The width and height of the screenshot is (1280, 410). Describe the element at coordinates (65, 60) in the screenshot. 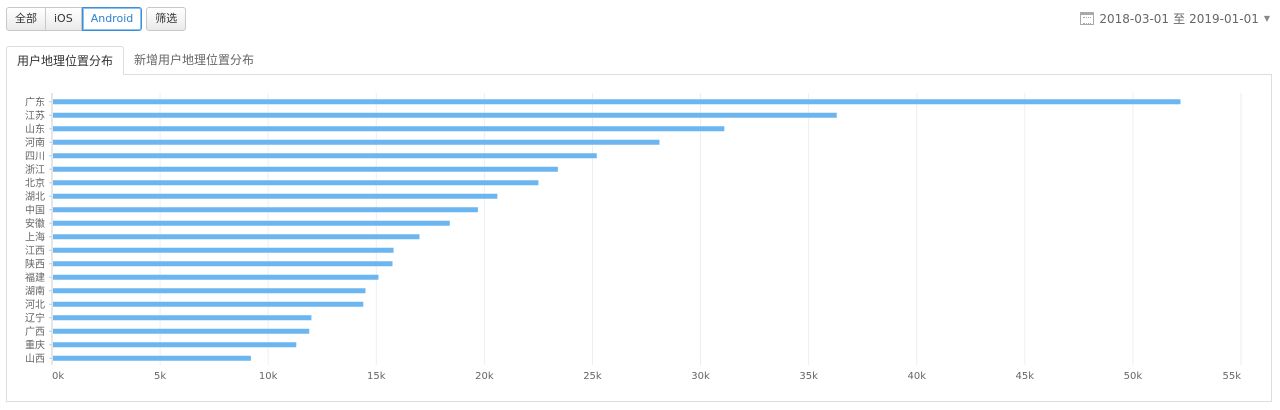

I see `tab-user-location: 用户地理位置分布` at that location.